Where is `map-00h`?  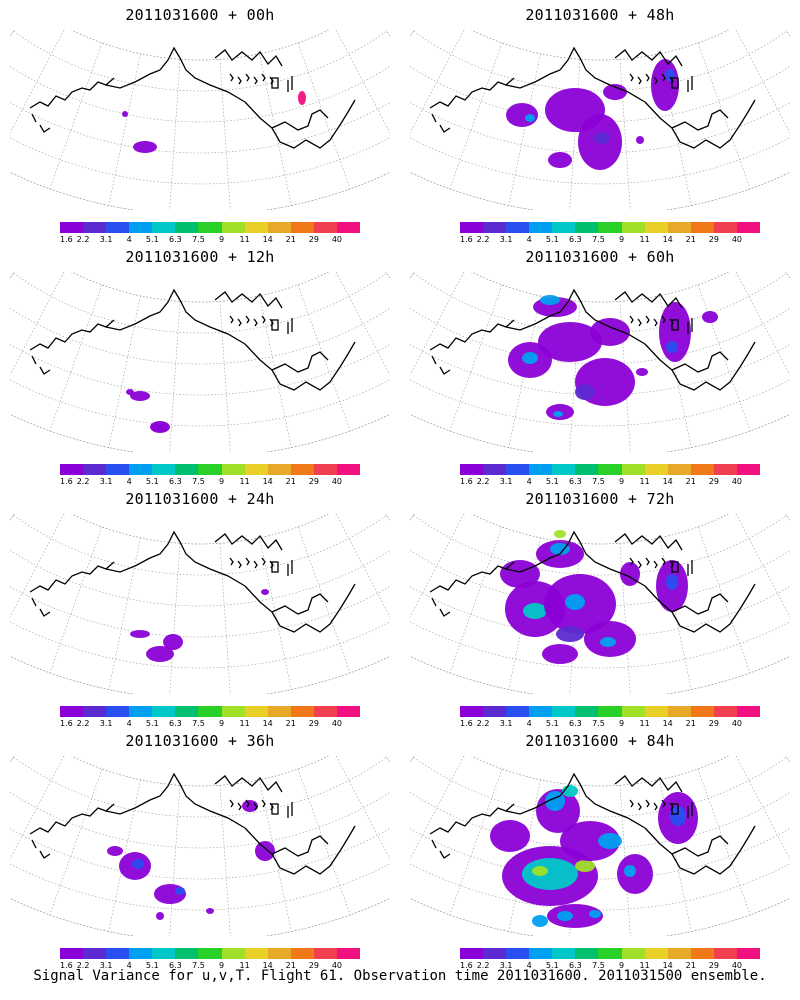
map-00h is located at coordinates (200, 120).